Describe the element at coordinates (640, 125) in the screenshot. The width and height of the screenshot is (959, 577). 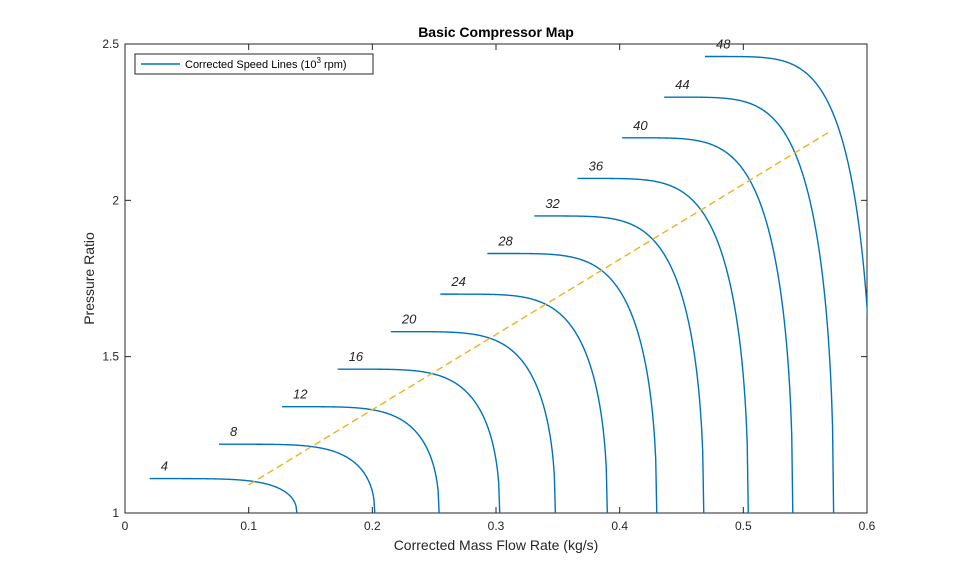
I see `speed-line-label: 40` at that location.